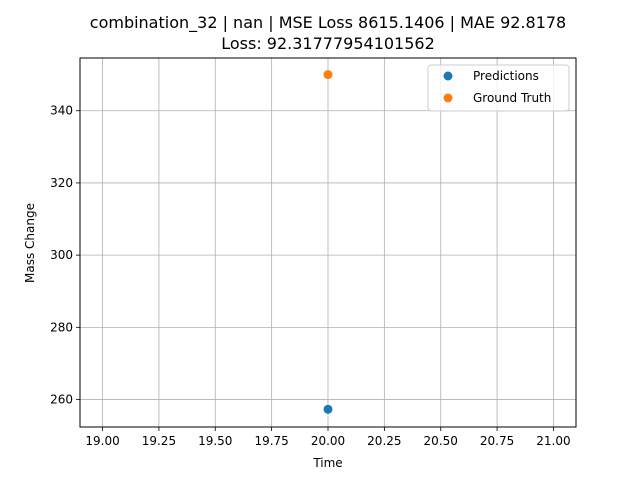 The height and width of the screenshot is (480, 640). I want to click on x-tick-label: 21.00, so click(553, 441).